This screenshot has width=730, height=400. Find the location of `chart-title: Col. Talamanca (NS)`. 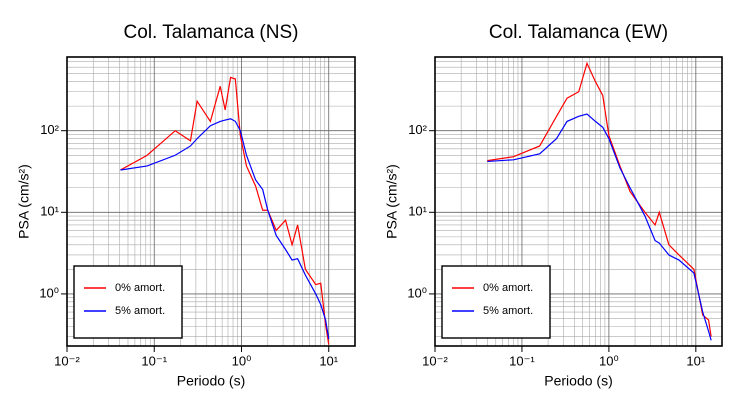

chart-title: Col. Talamanca (NS) is located at coordinates (211, 32).